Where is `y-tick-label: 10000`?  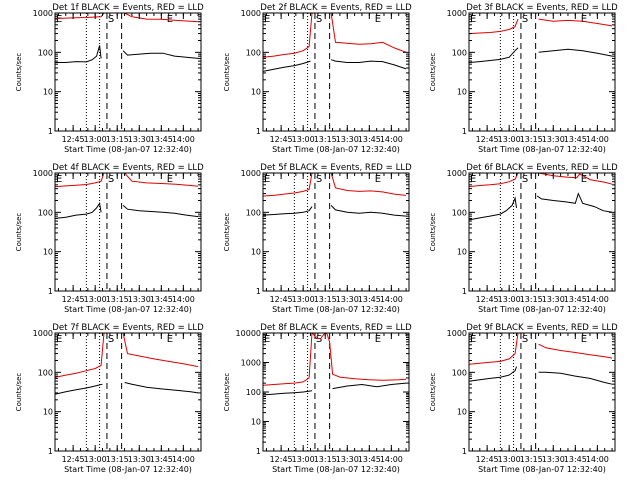
y-tick-label: 10000 is located at coordinates (248, 333).